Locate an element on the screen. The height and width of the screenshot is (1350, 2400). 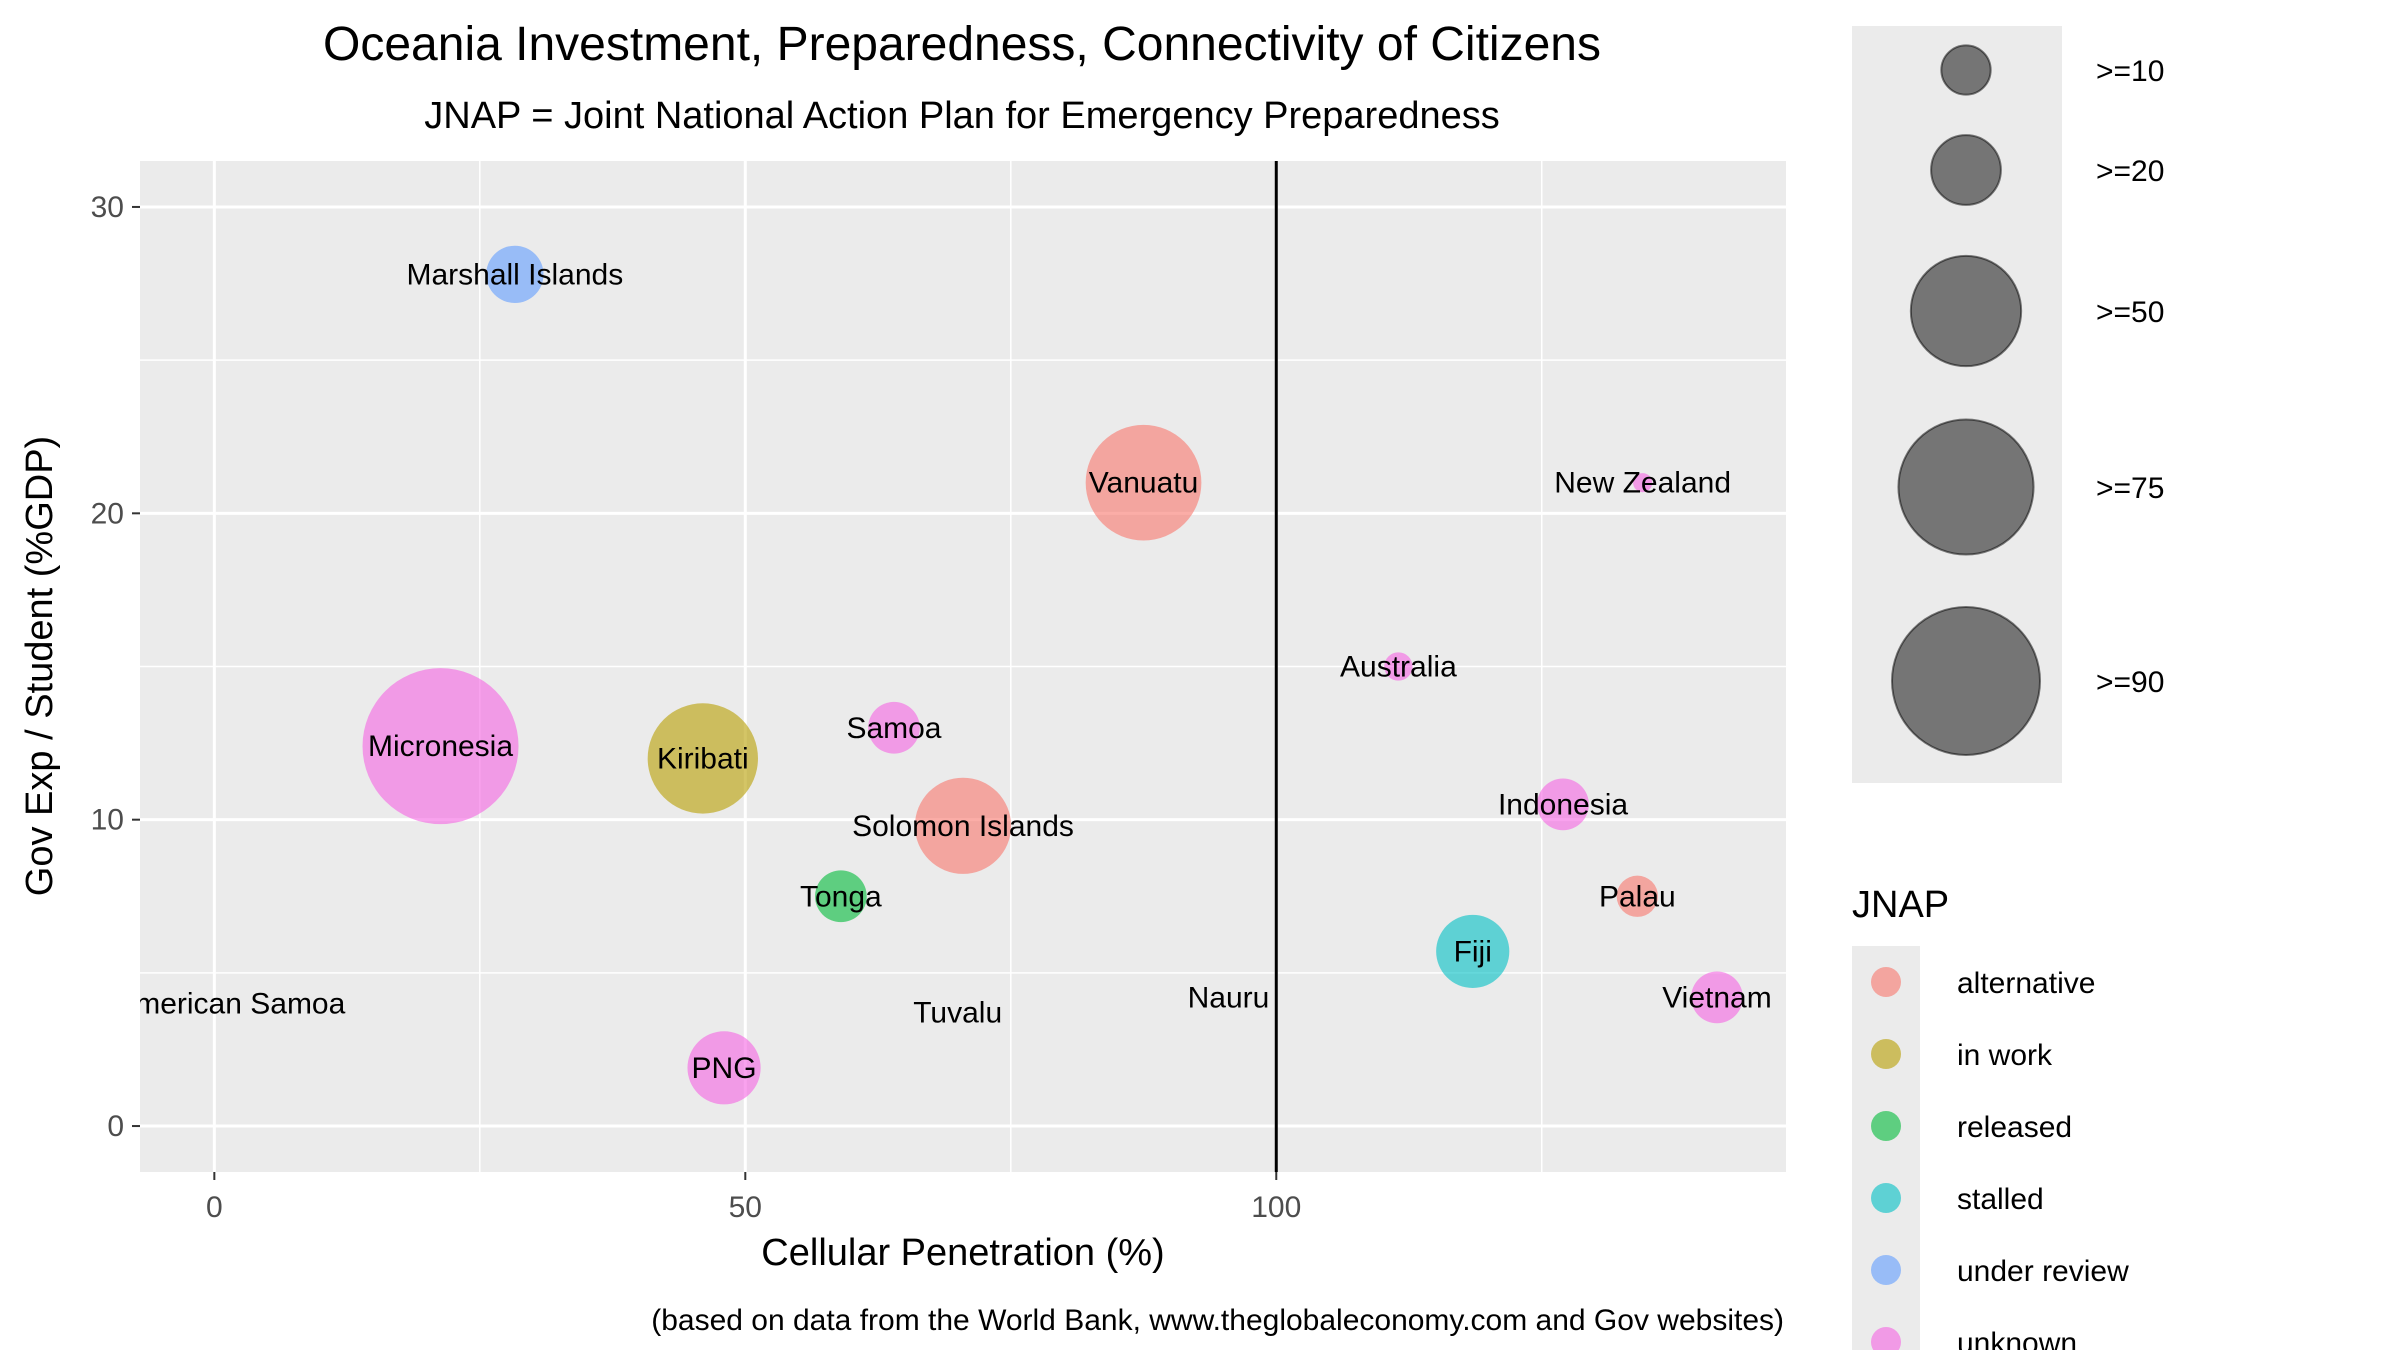
color-legend-label: stalled is located at coordinates (2000, 1199).